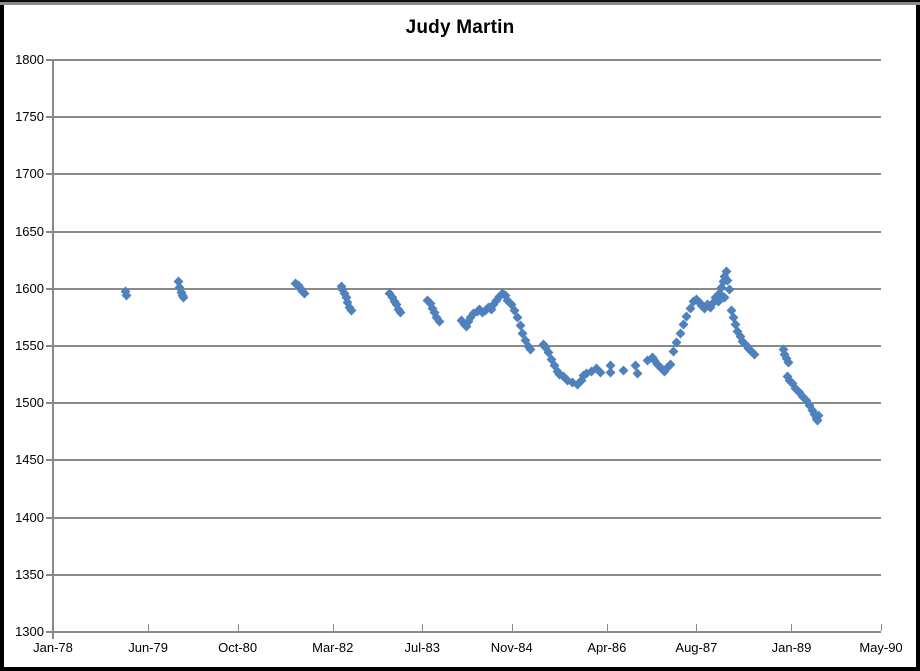  Describe the element at coordinates (29, 403) in the screenshot. I see `y-tick-label: 1500` at that location.